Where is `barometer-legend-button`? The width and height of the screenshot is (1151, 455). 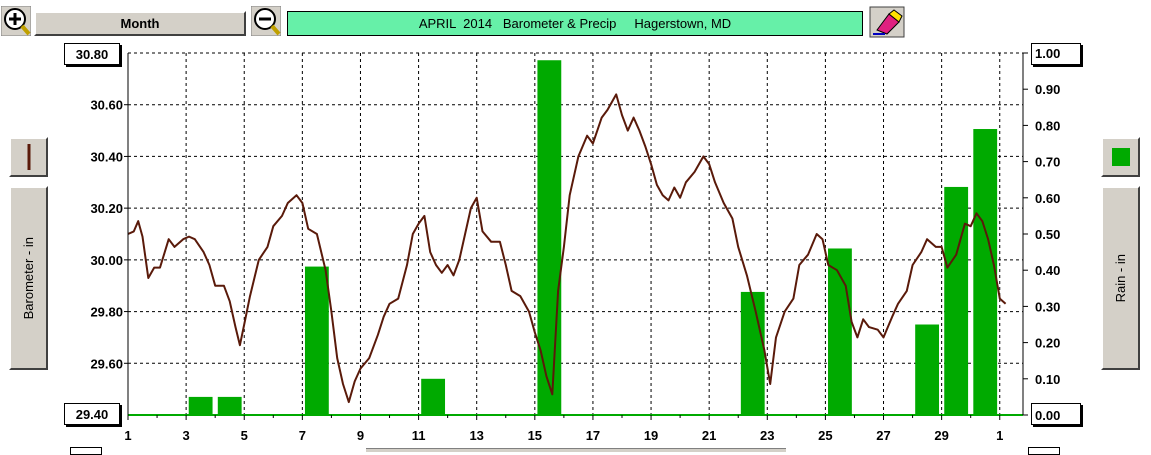
barometer-legend-button is located at coordinates (28, 157).